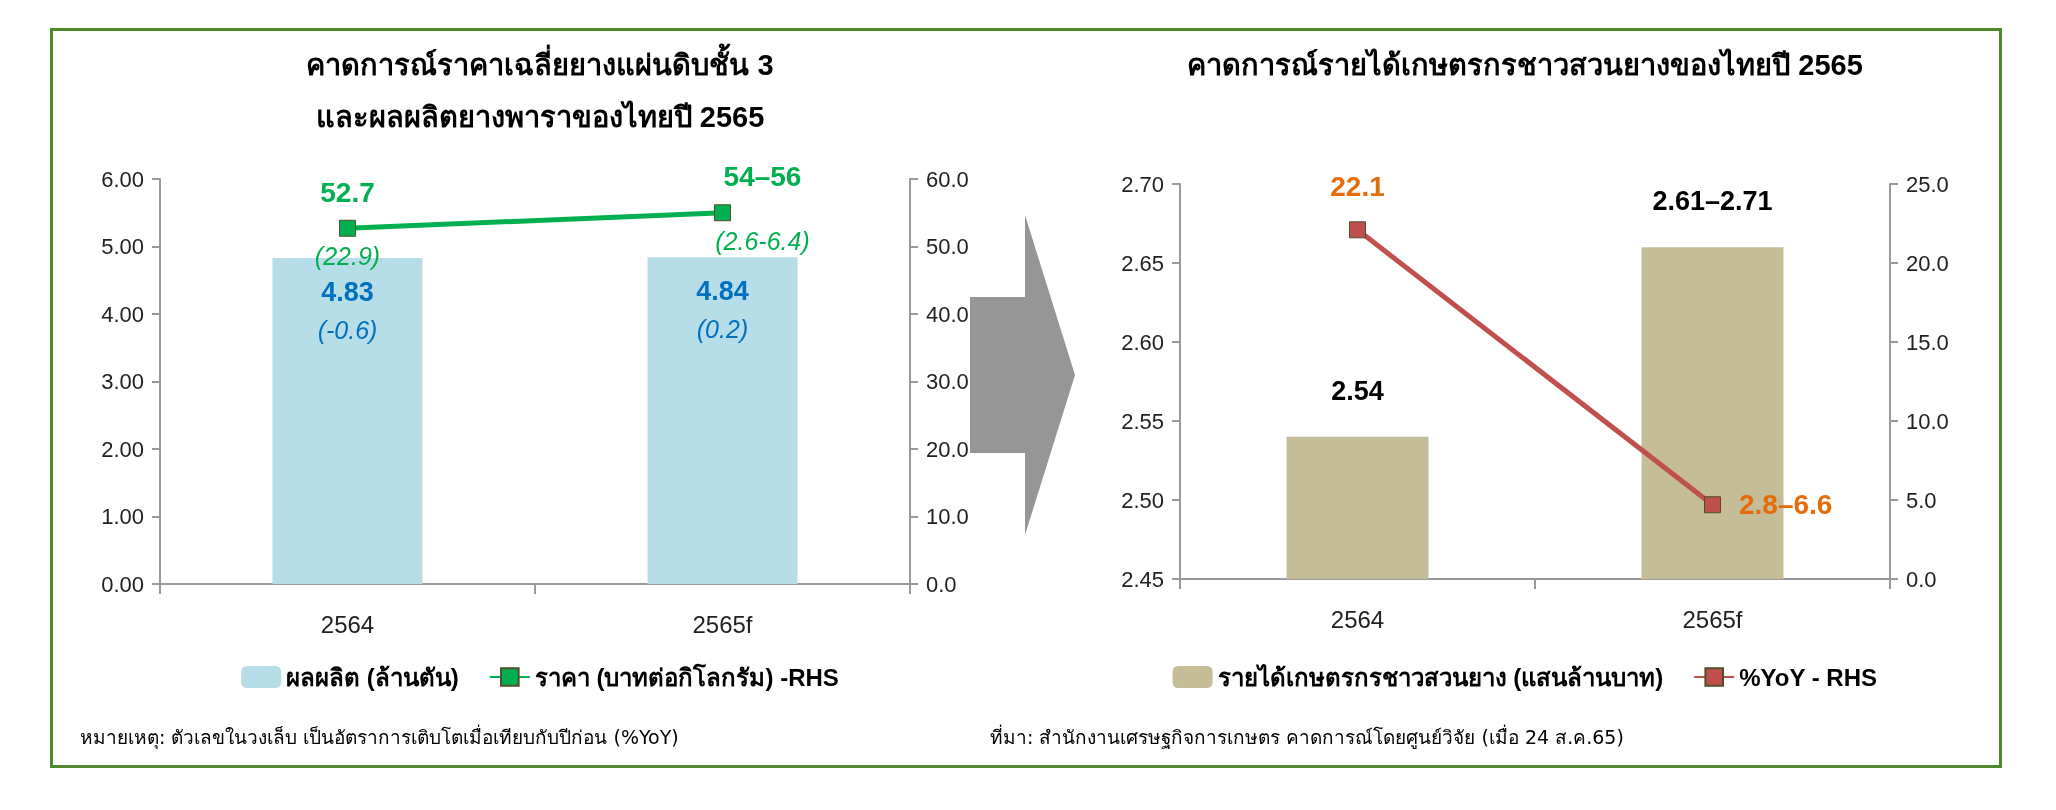  Describe the element at coordinates (1307, 737) in the screenshot. I see `text: ที่มา: สำนักงานเศรษฐกิจการเกษตร คาดการณ์โดยศูนย์วิจัย (เมื่อ 24 ส.ค.65)` at that location.